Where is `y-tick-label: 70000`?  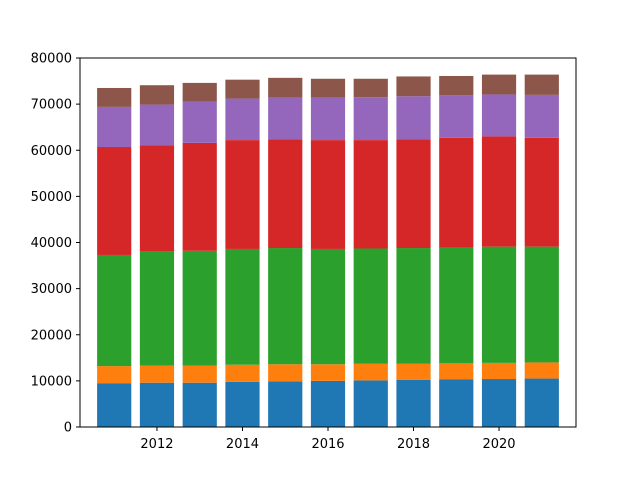 y-tick-label: 70000 is located at coordinates (51, 105).